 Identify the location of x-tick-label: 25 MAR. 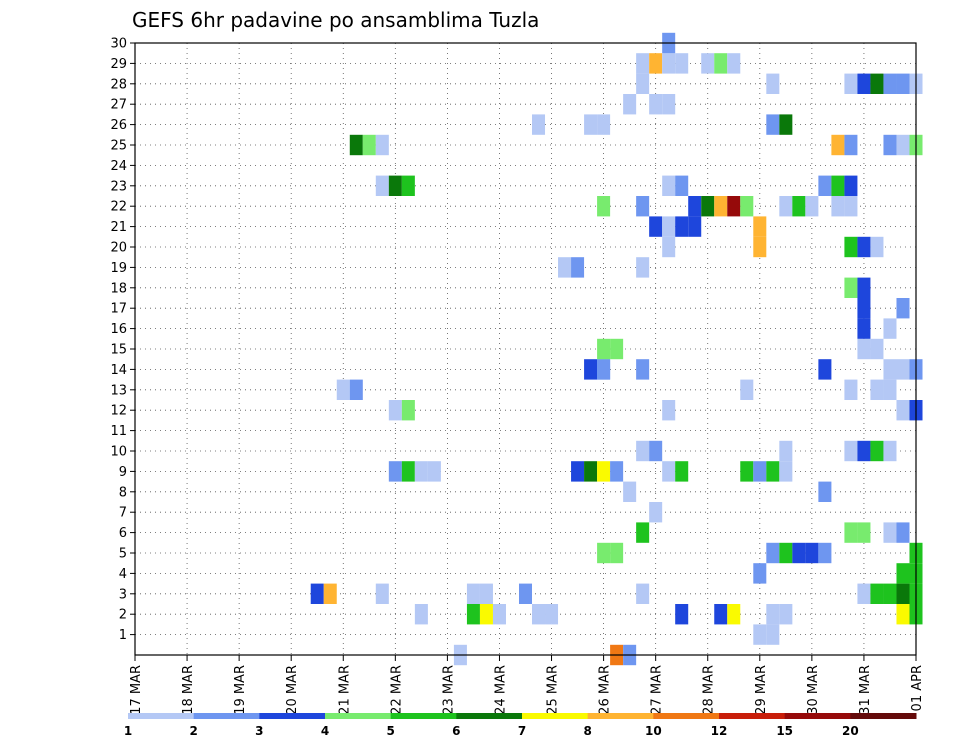
(553, 690).